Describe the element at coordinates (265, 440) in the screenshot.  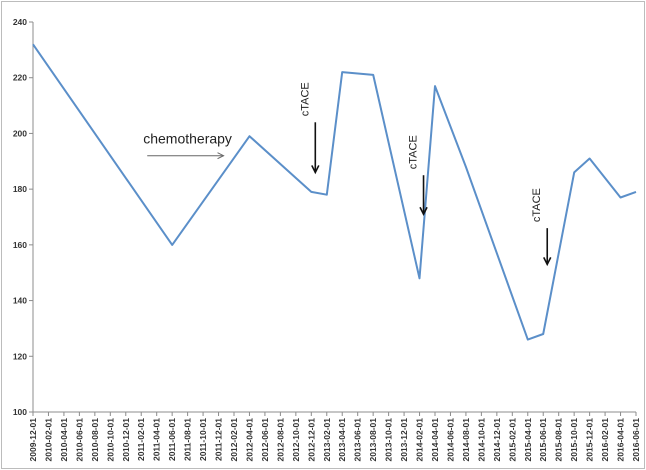
I see `x-tick-label: 2012-06-01` at that location.